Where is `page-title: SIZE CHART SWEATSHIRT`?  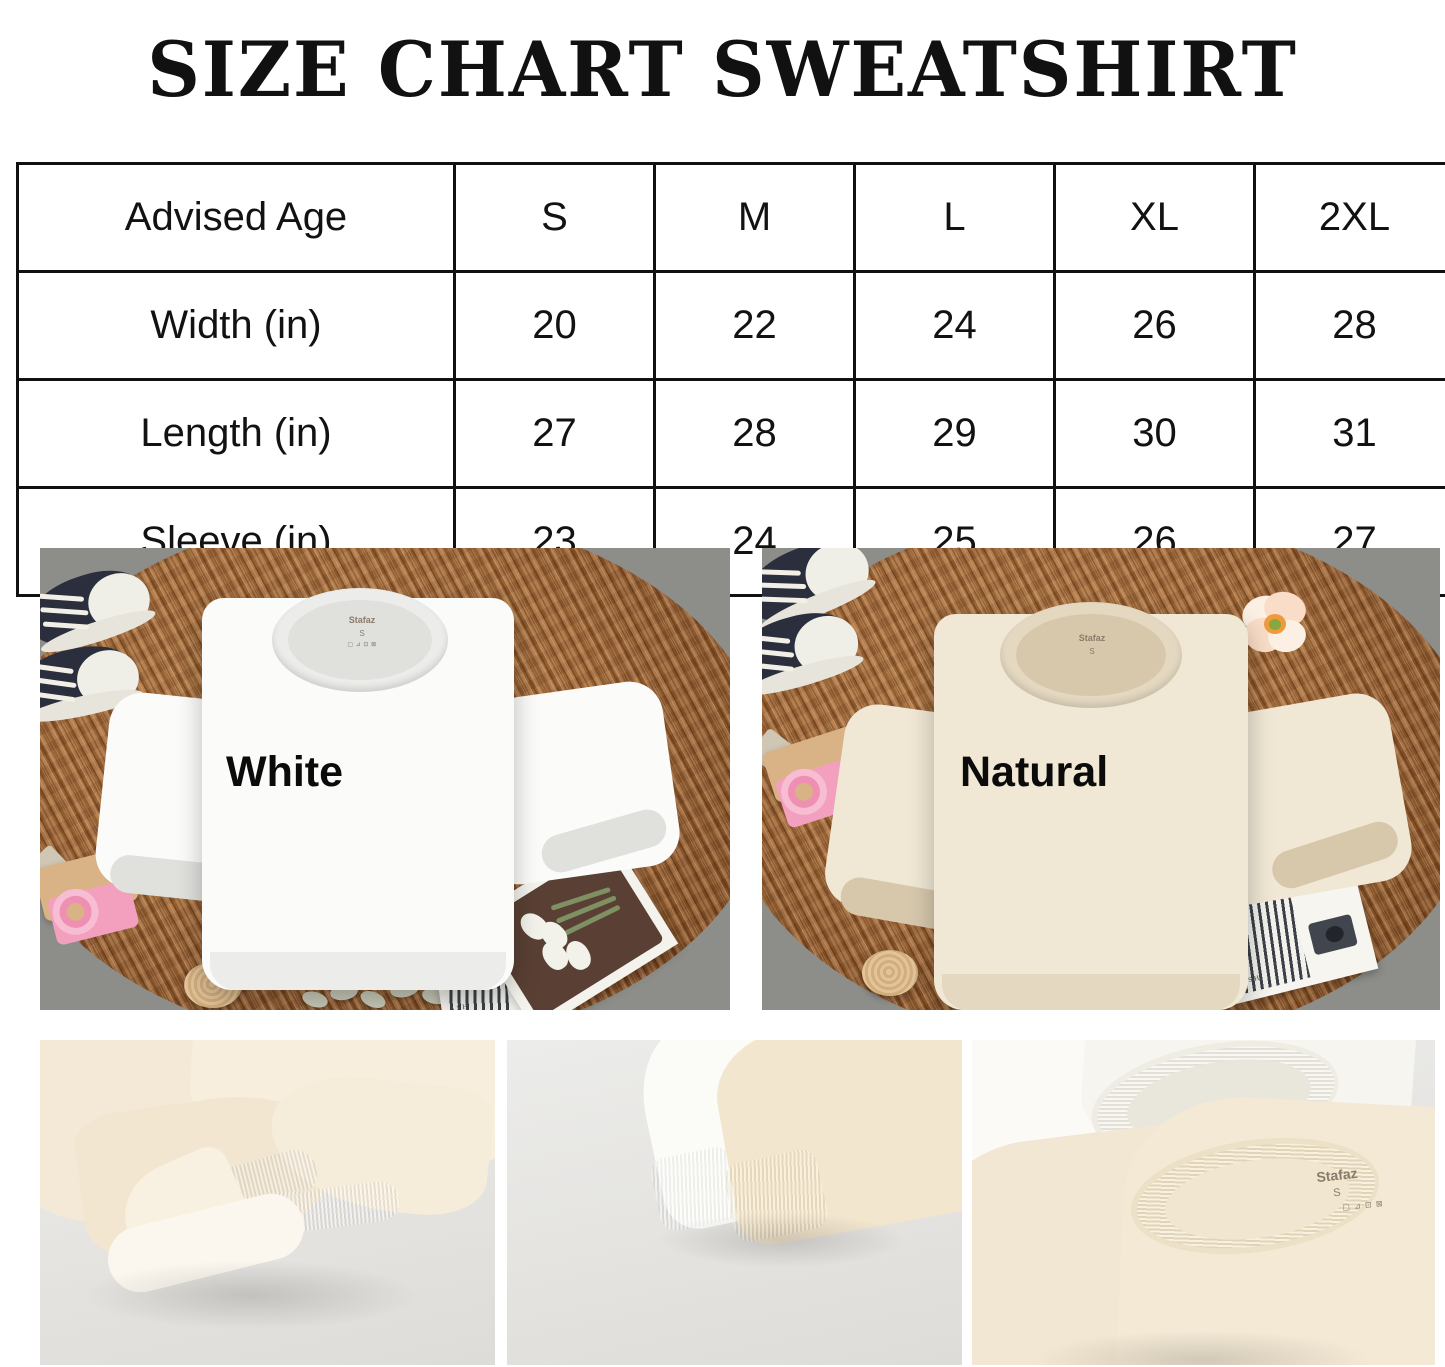 page-title: SIZE CHART SWEATSHIRT is located at coordinates (722, 69).